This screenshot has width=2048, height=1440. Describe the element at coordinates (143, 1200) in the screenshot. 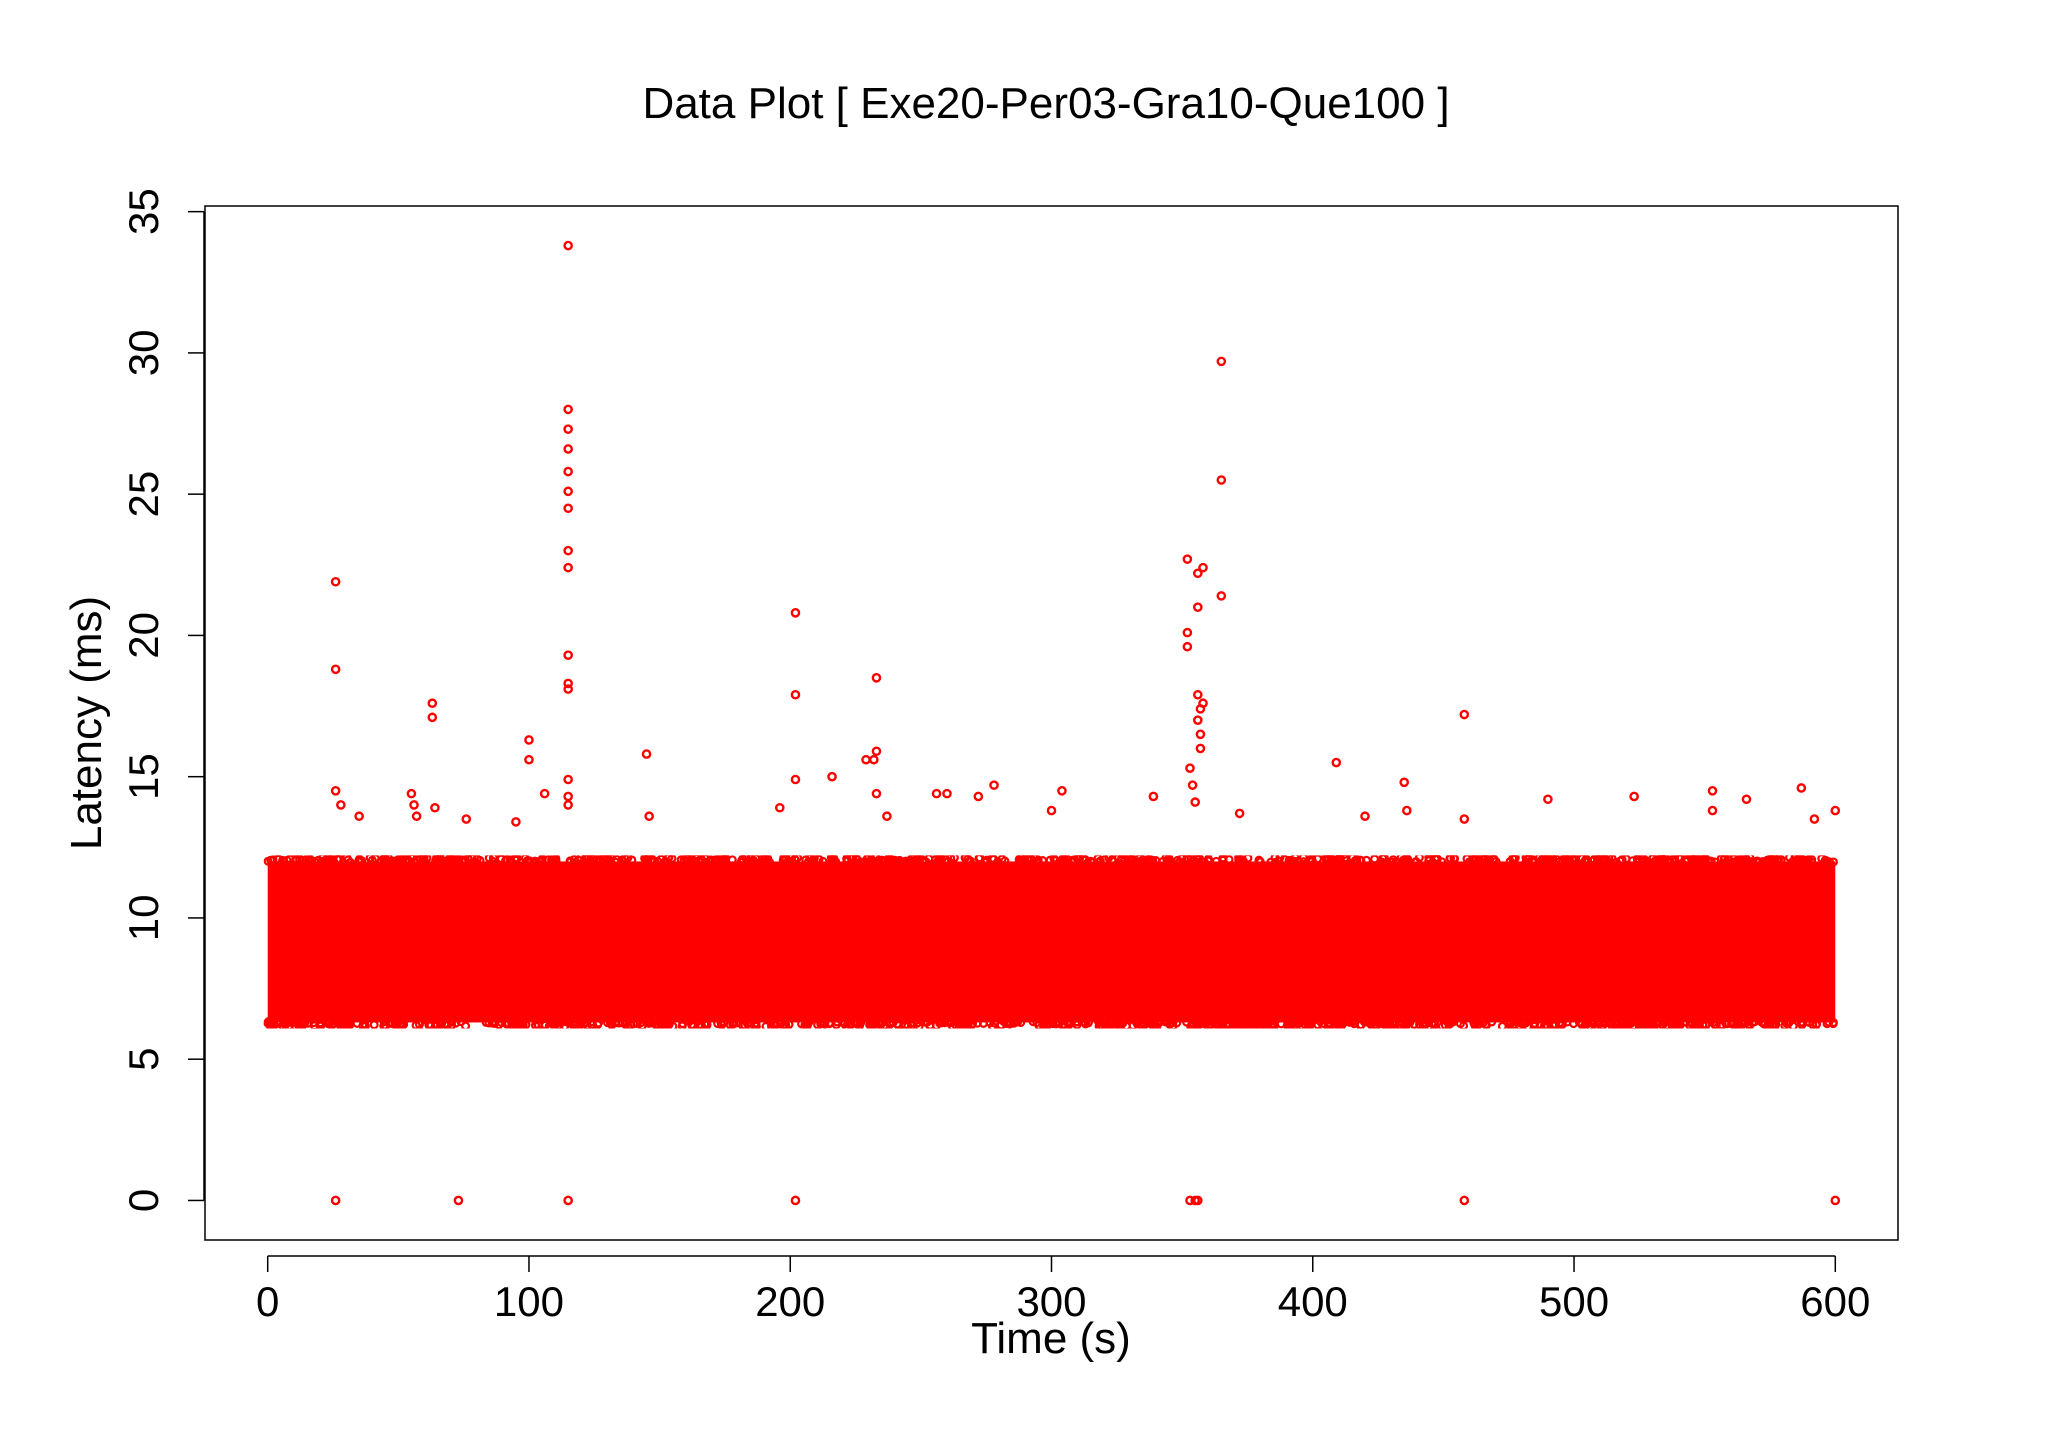

I see `y-tick-label: 0` at that location.